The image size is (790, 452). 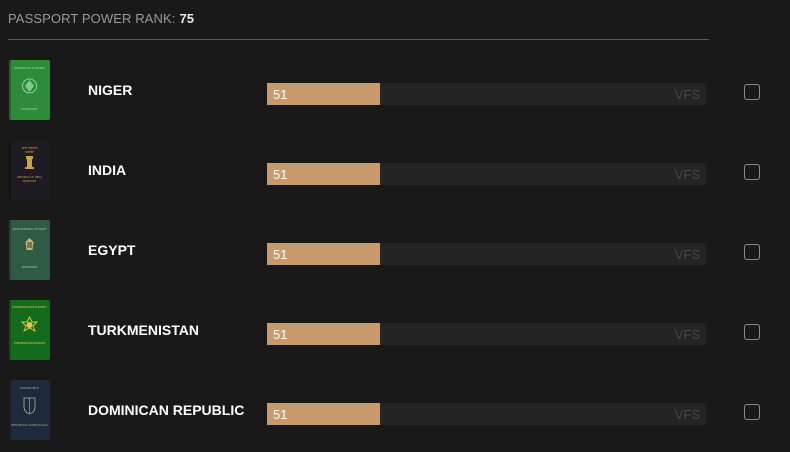 I want to click on cover-text-1: भारत गणराज्य, so click(x=29, y=148).